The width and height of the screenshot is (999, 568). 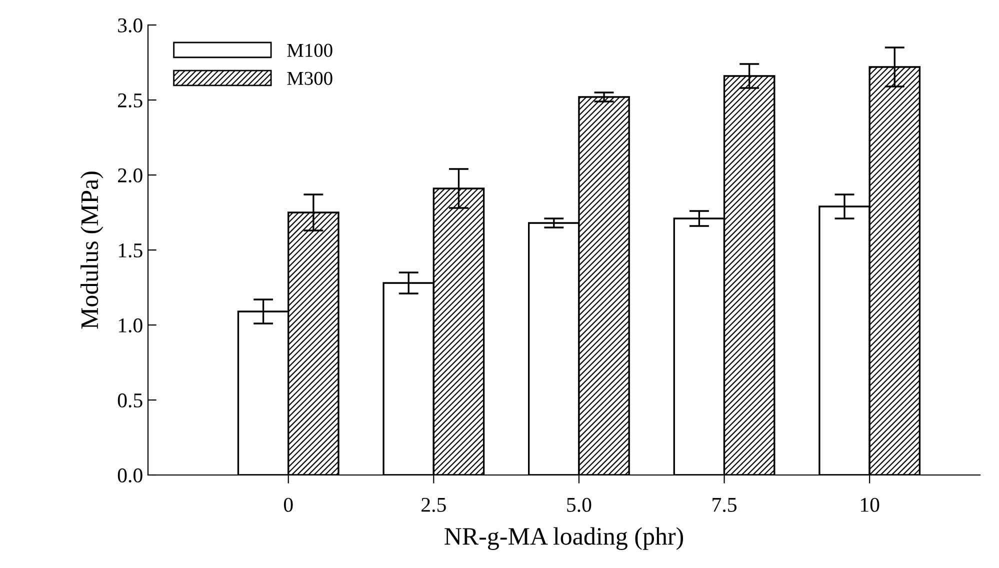 I want to click on x-axis-title: NR-g-MA loading (phr), so click(x=564, y=538).